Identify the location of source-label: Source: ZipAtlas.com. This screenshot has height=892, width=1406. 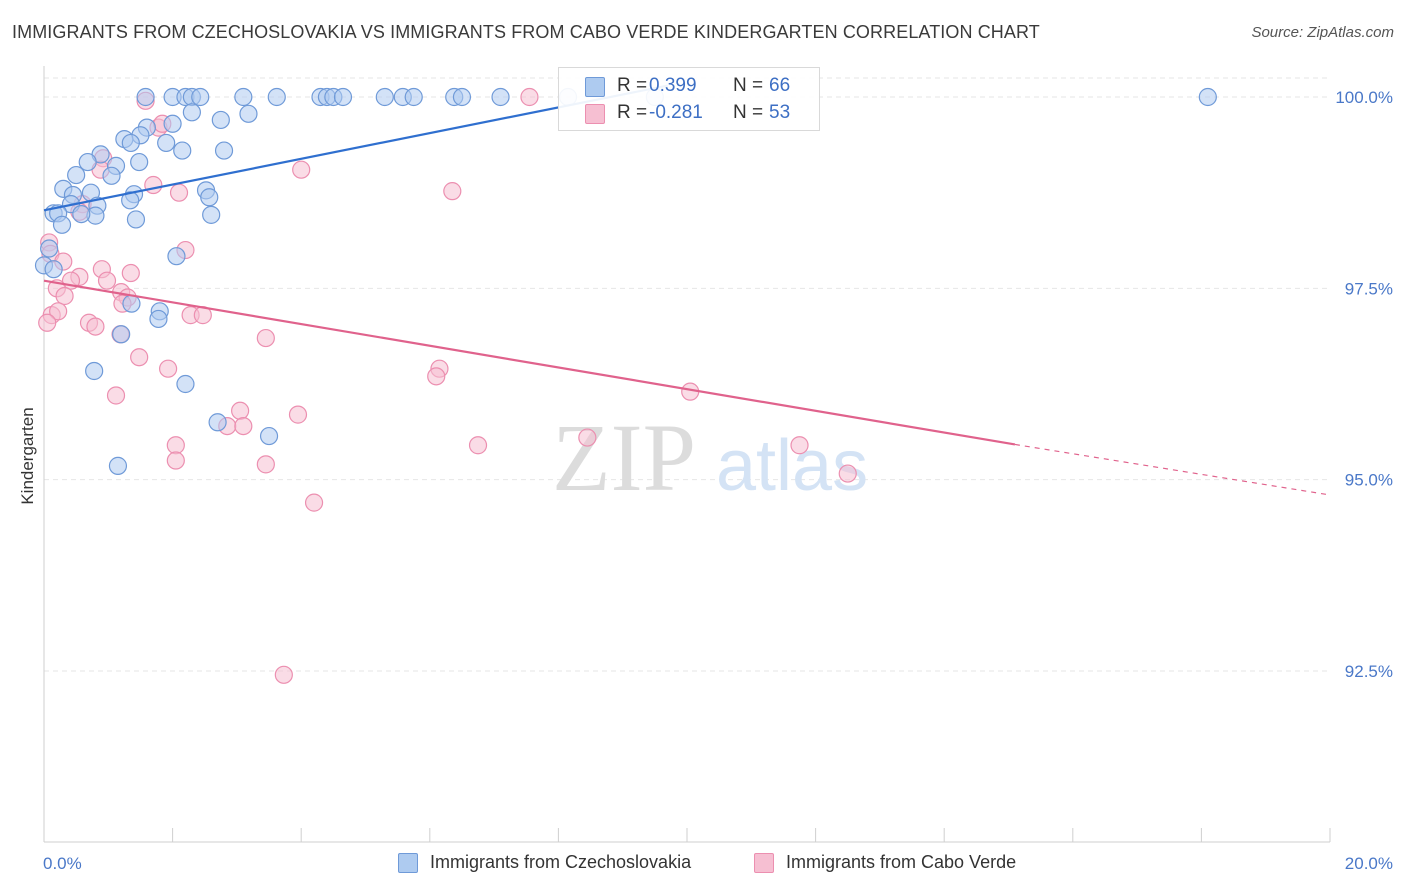
(1322, 32).